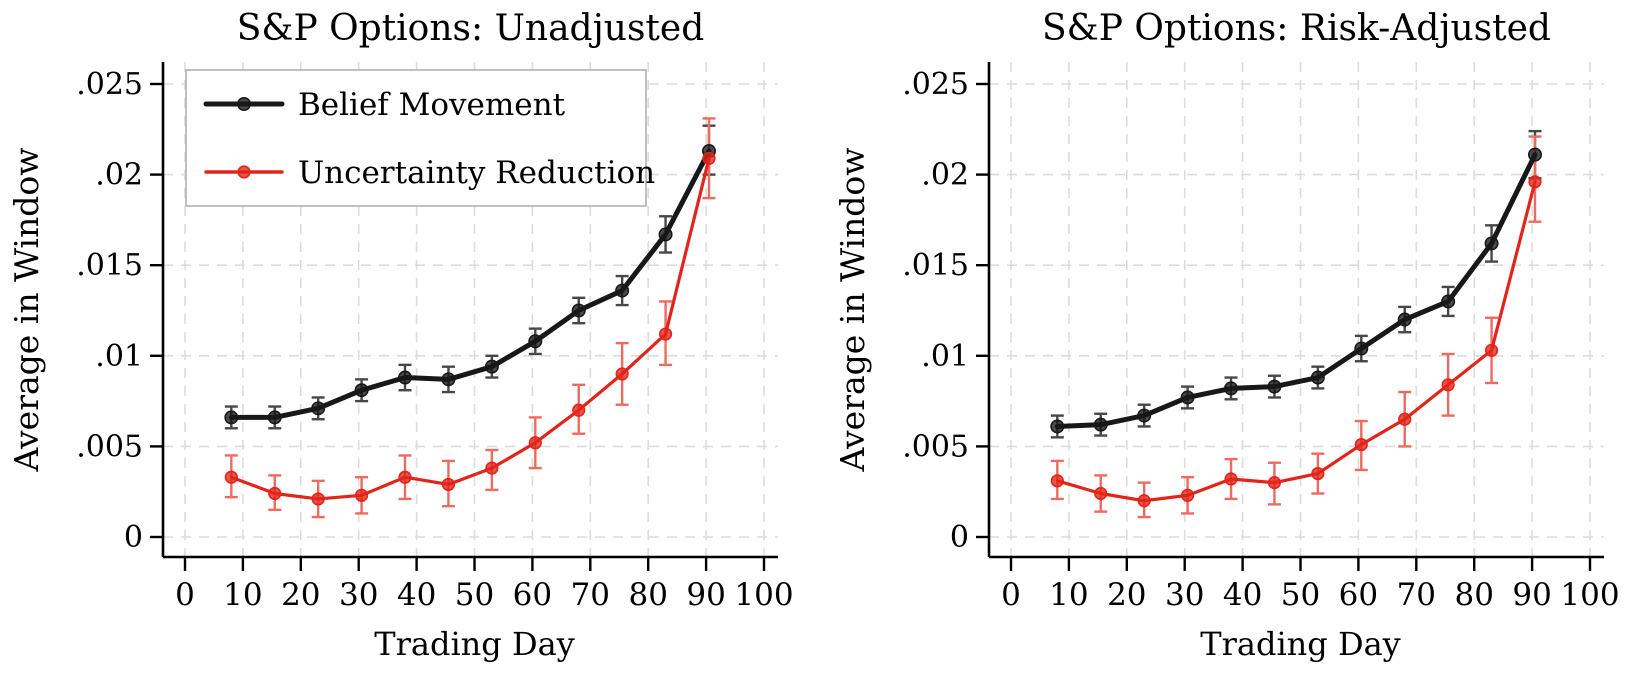 Image resolution: width=1652 pixels, height=689 pixels. What do you see at coordinates (763, 595) in the screenshot?
I see `x-tick-label: 100` at bounding box center [763, 595].